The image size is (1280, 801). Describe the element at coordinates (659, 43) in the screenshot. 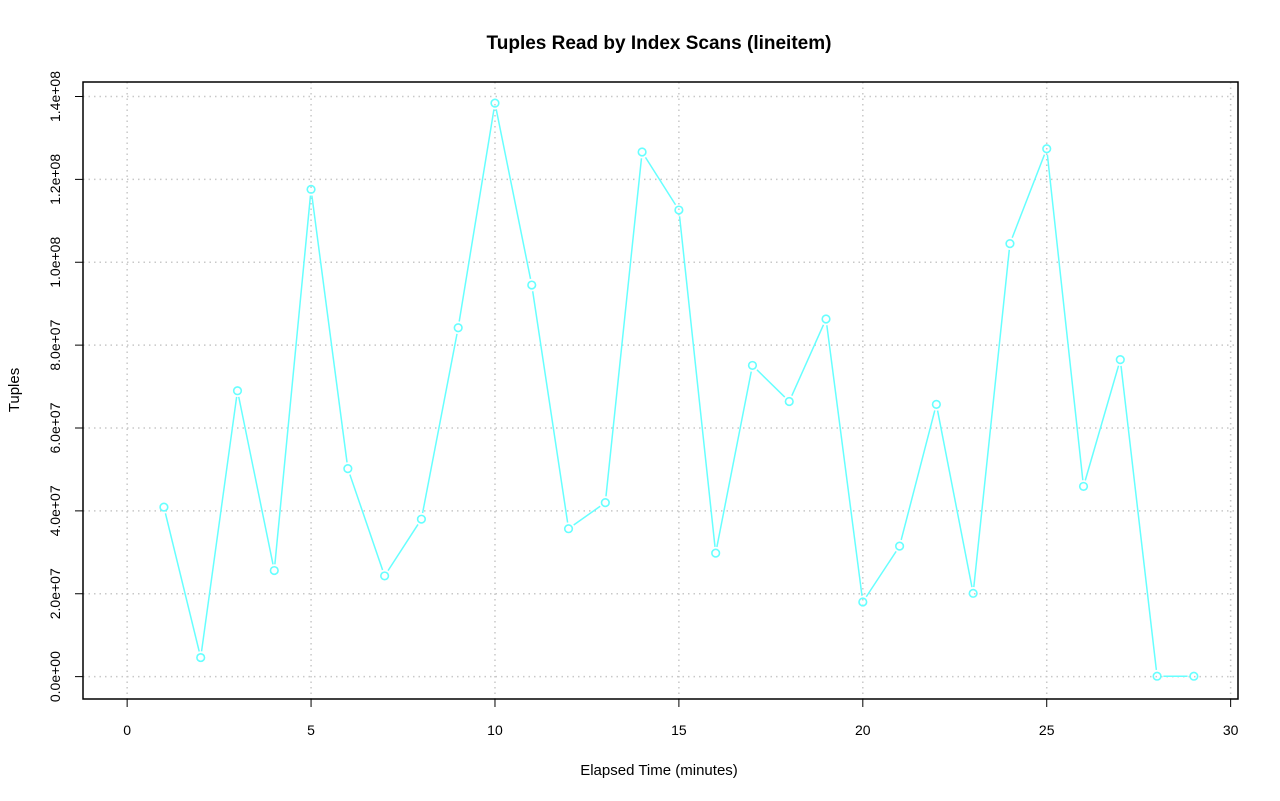

I see `chart-title: Tuples Read by Index Scans (lineitem)` at that location.